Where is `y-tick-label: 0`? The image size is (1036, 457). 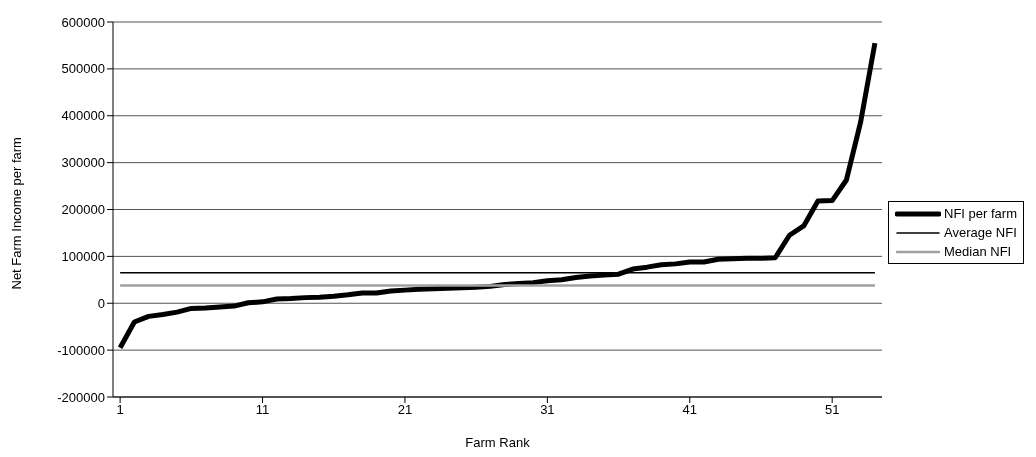
y-tick-label: 0 is located at coordinates (101, 303).